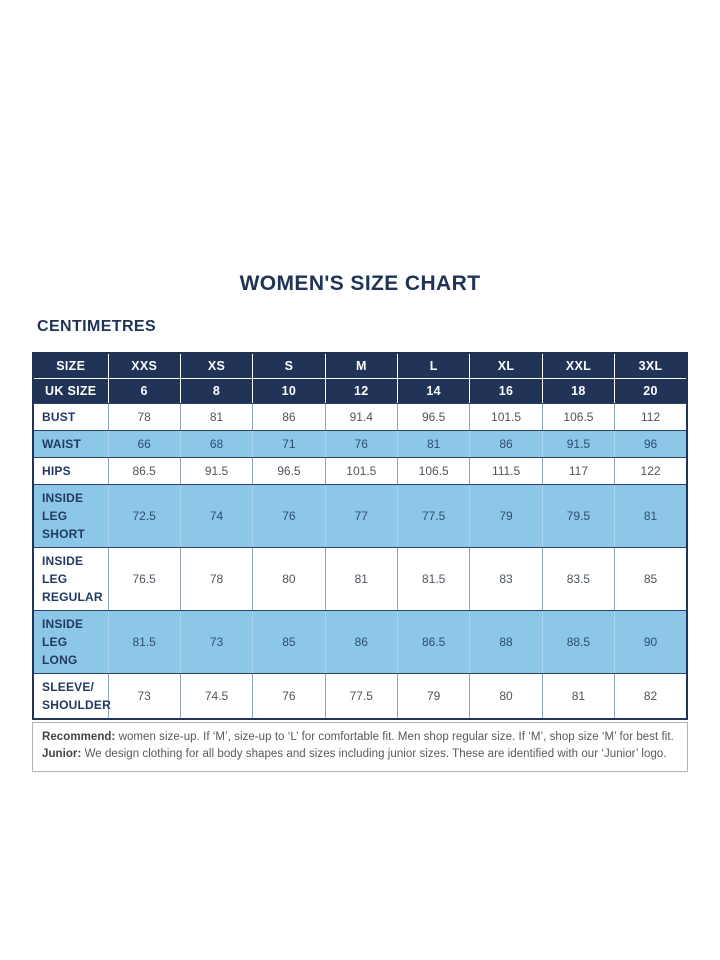 Image resolution: width=720 pixels, height=960 pixels. What do you see at coordinates (289, 390) in the screenshot?
I see `uk-size-value: 10` at bounding box center [289, 390].